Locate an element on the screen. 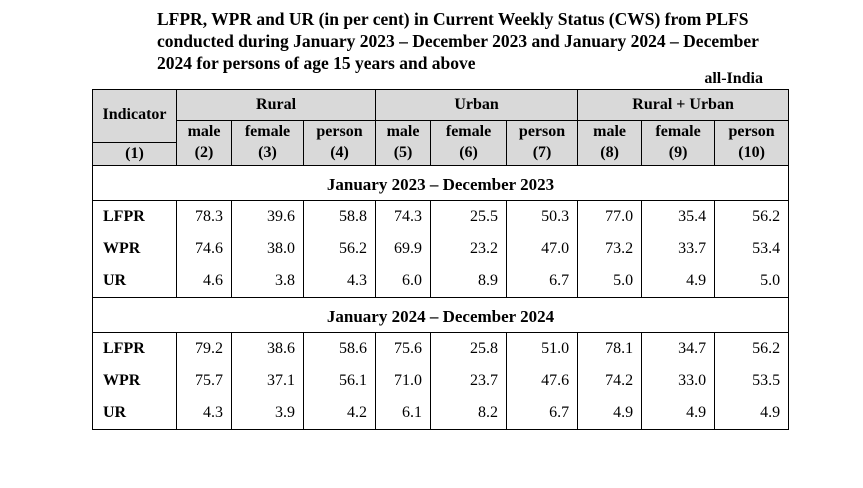 The height and width of the screenshot is (488, 863). table-cell: 51.0 is located at coordinates (542, 348).